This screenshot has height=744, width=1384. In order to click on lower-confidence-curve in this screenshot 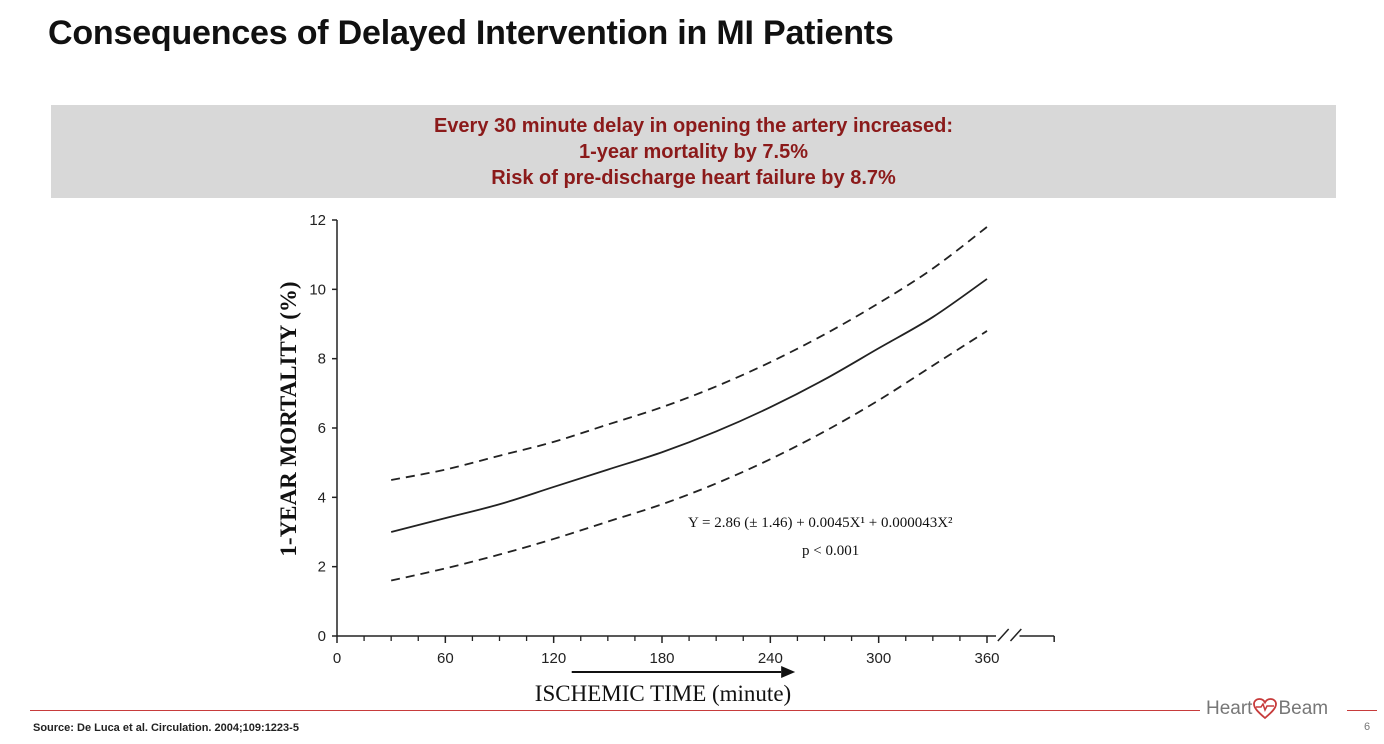, I will do `click(689, 456)`.